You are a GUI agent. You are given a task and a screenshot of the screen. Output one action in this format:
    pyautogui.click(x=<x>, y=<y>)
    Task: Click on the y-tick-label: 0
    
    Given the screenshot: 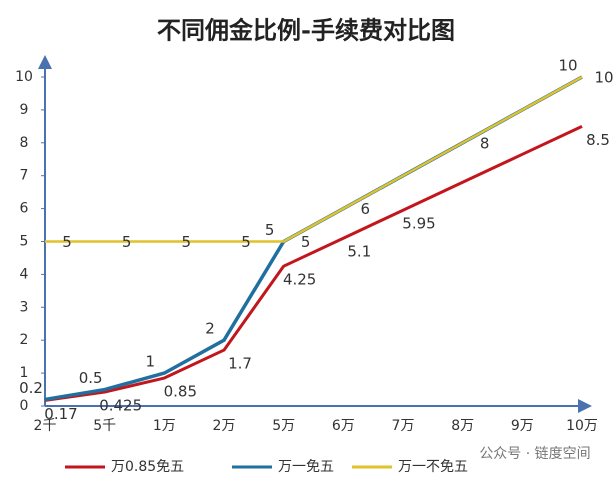 What is the action you would take?
    pyautogui.click(x=24, y=406)
    